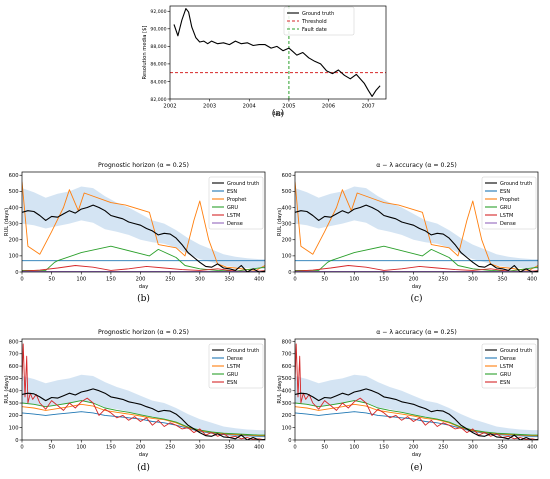 Image resolution: width=550 pixels, height=479 pixels. Describe the element at coordinates (16, 273) in the screenshot. I see `y-tick-label: 0` at that location.